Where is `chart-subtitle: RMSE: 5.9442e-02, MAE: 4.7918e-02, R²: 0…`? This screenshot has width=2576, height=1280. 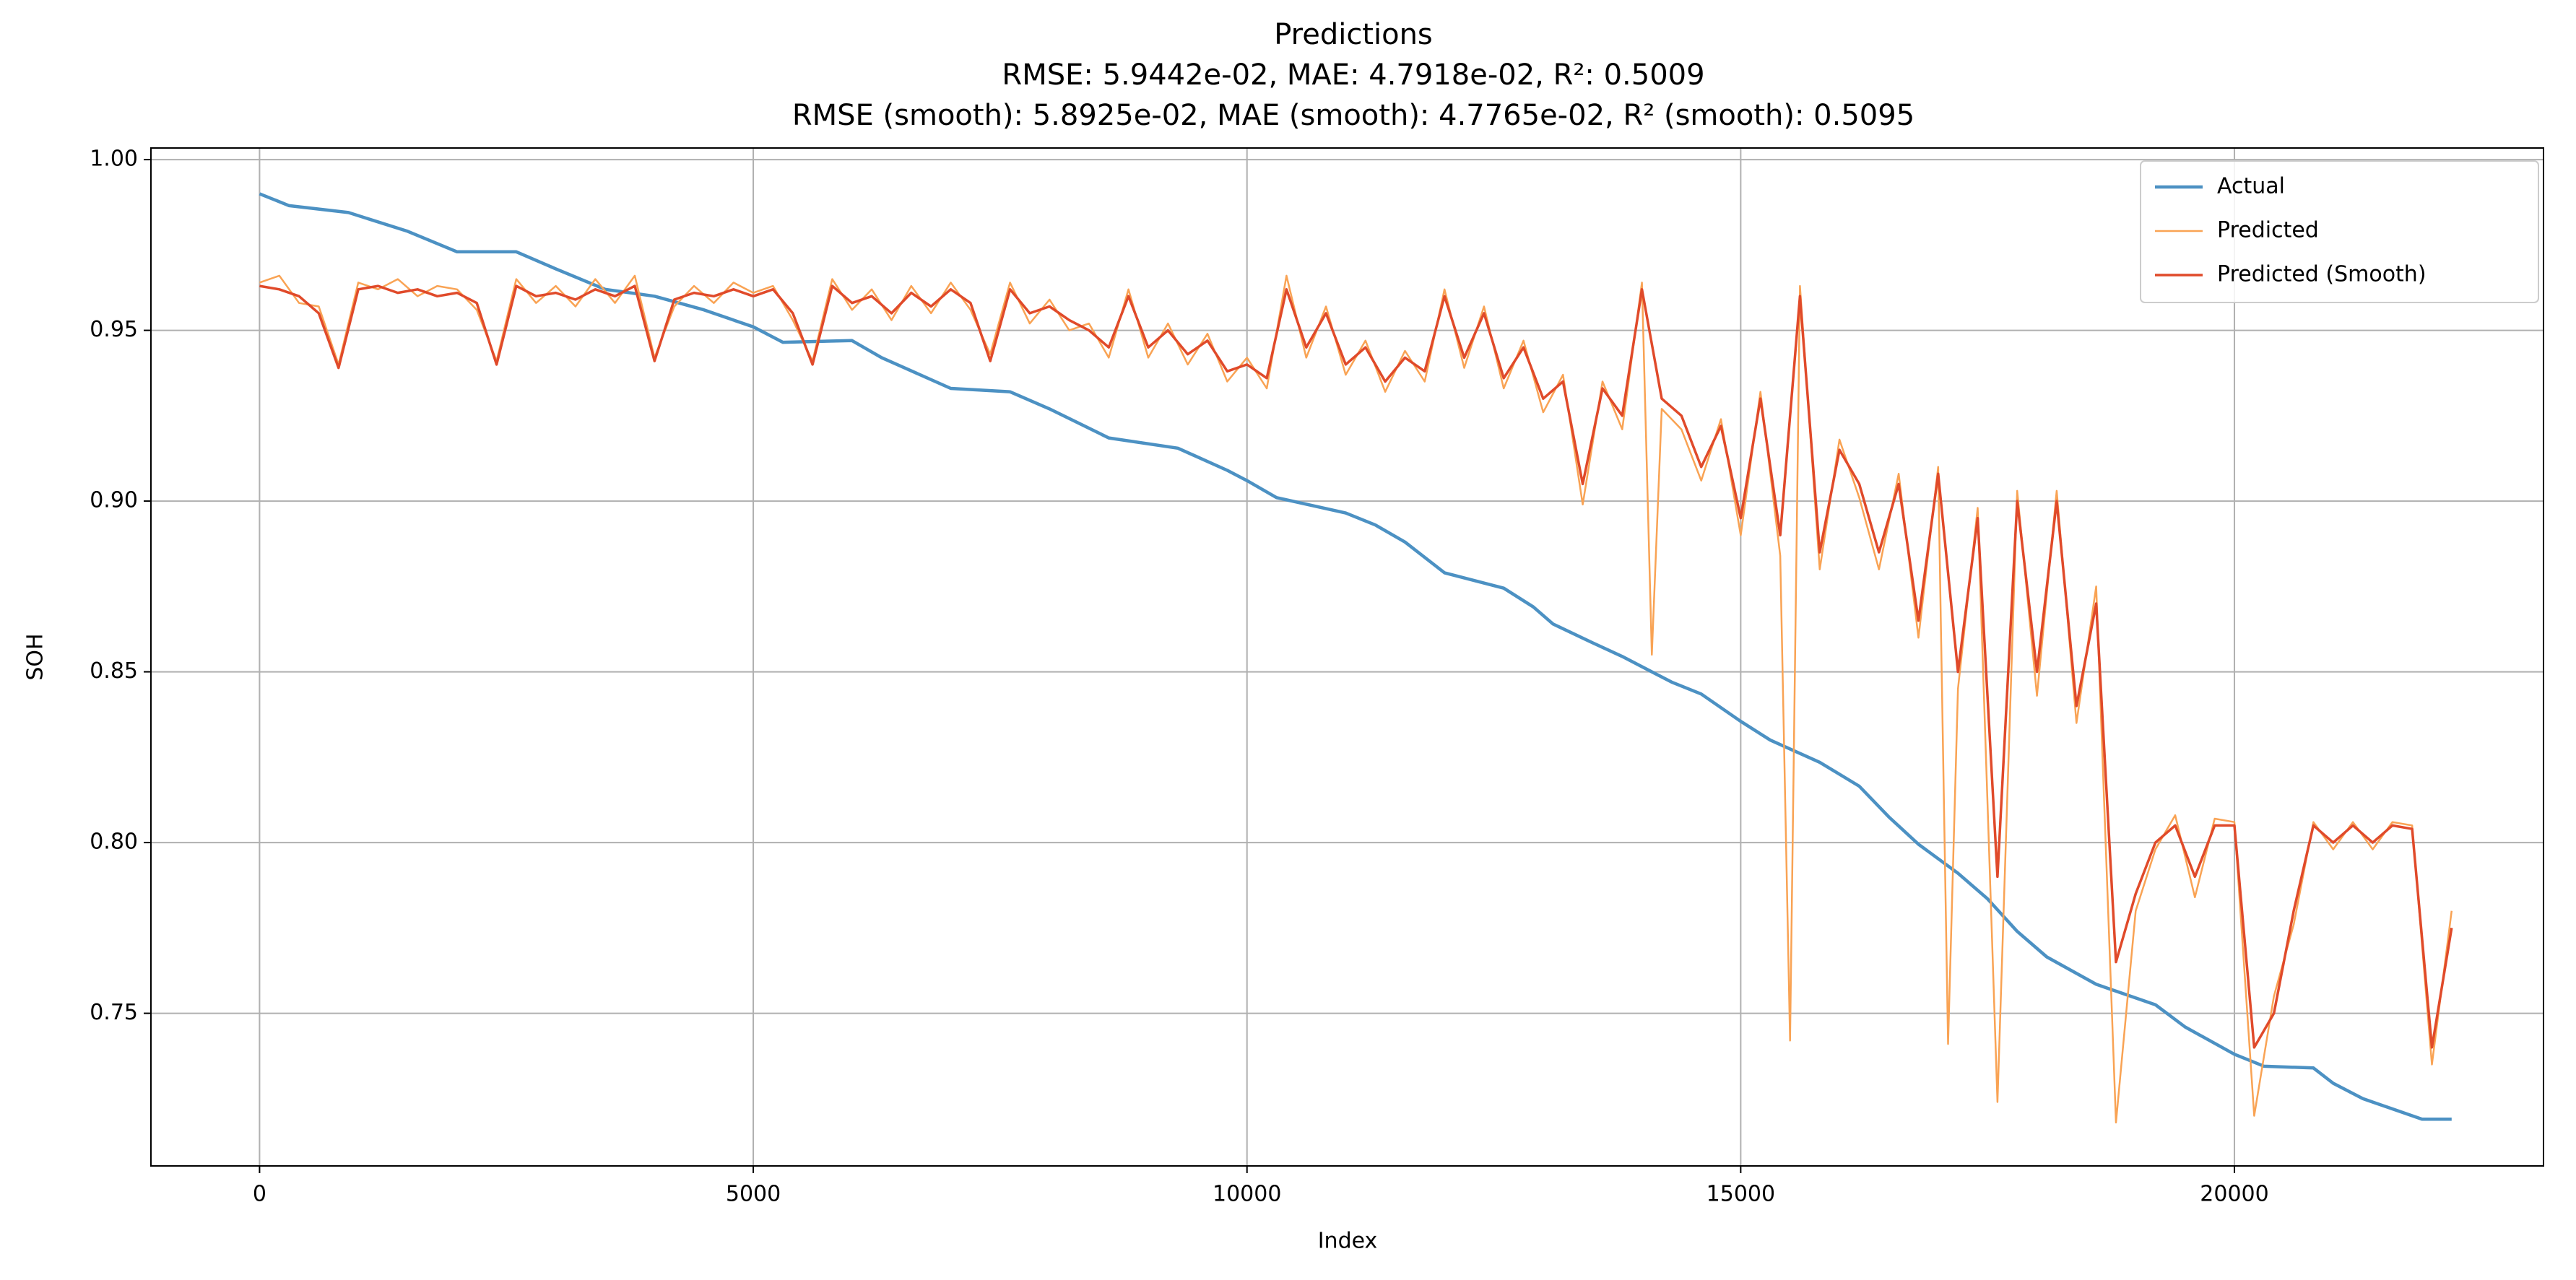 chart-subtitle: RMSE: 5.9442e-02, MAE: 4.7918e-02, R²: 0… is located at coordinates (1353, 75).